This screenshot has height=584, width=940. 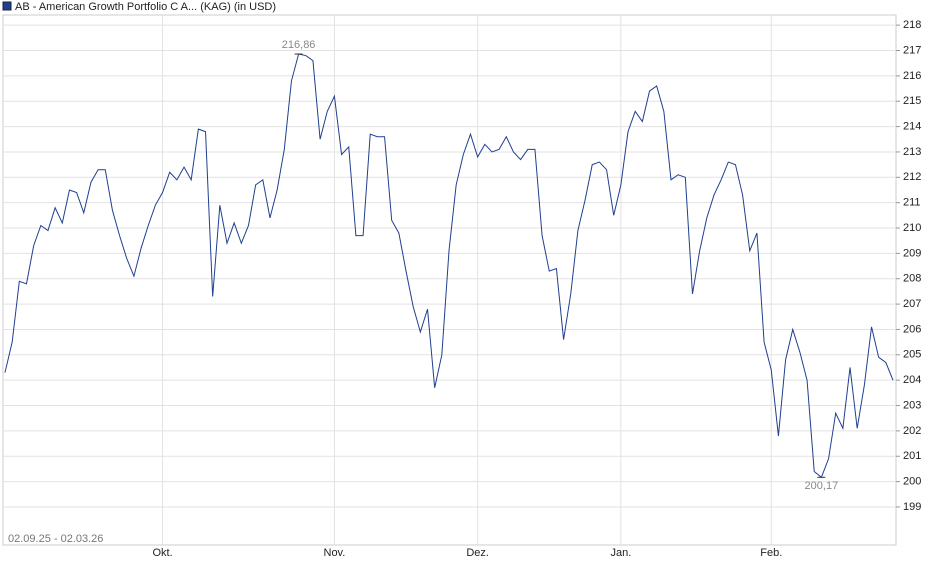 I want to click on y-tick-label: 214, so click(x=912, y=126).